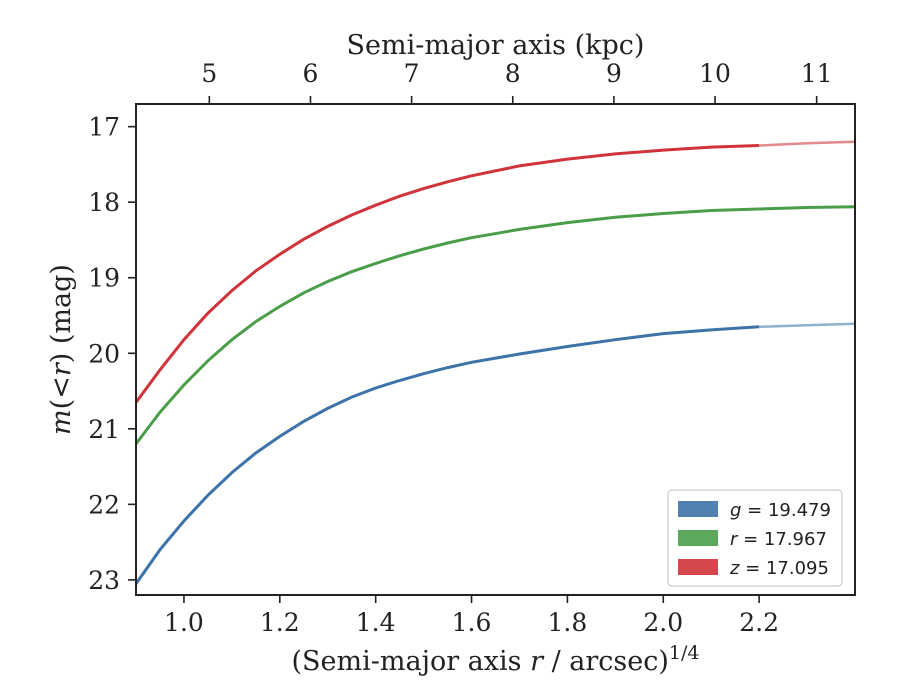 The width and height of the screenshot is (900, 700). Describe the element at coordinates (513, 73) in the screenshot. I see `top-x-tick-label: 8` at that location.